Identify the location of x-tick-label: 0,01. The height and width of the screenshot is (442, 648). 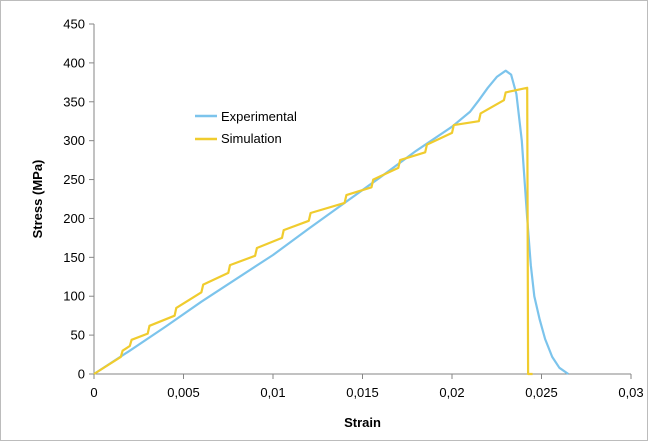
(272, 392).